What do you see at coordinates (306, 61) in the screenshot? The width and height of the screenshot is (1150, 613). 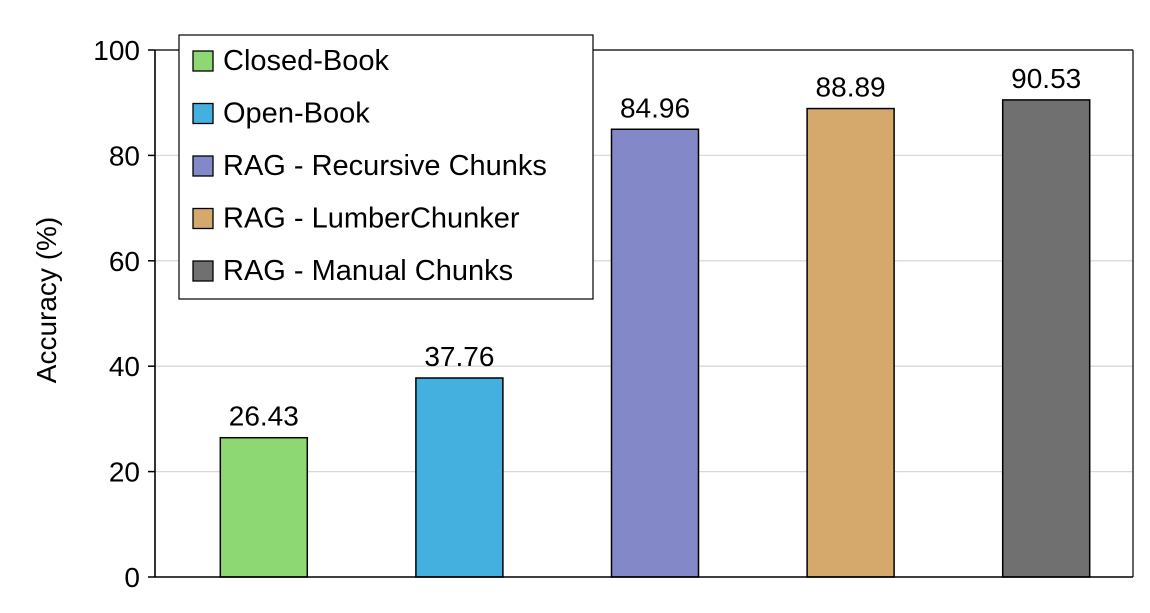 I see `legend-label: Closed-Book` at bounding box center [306, 61].